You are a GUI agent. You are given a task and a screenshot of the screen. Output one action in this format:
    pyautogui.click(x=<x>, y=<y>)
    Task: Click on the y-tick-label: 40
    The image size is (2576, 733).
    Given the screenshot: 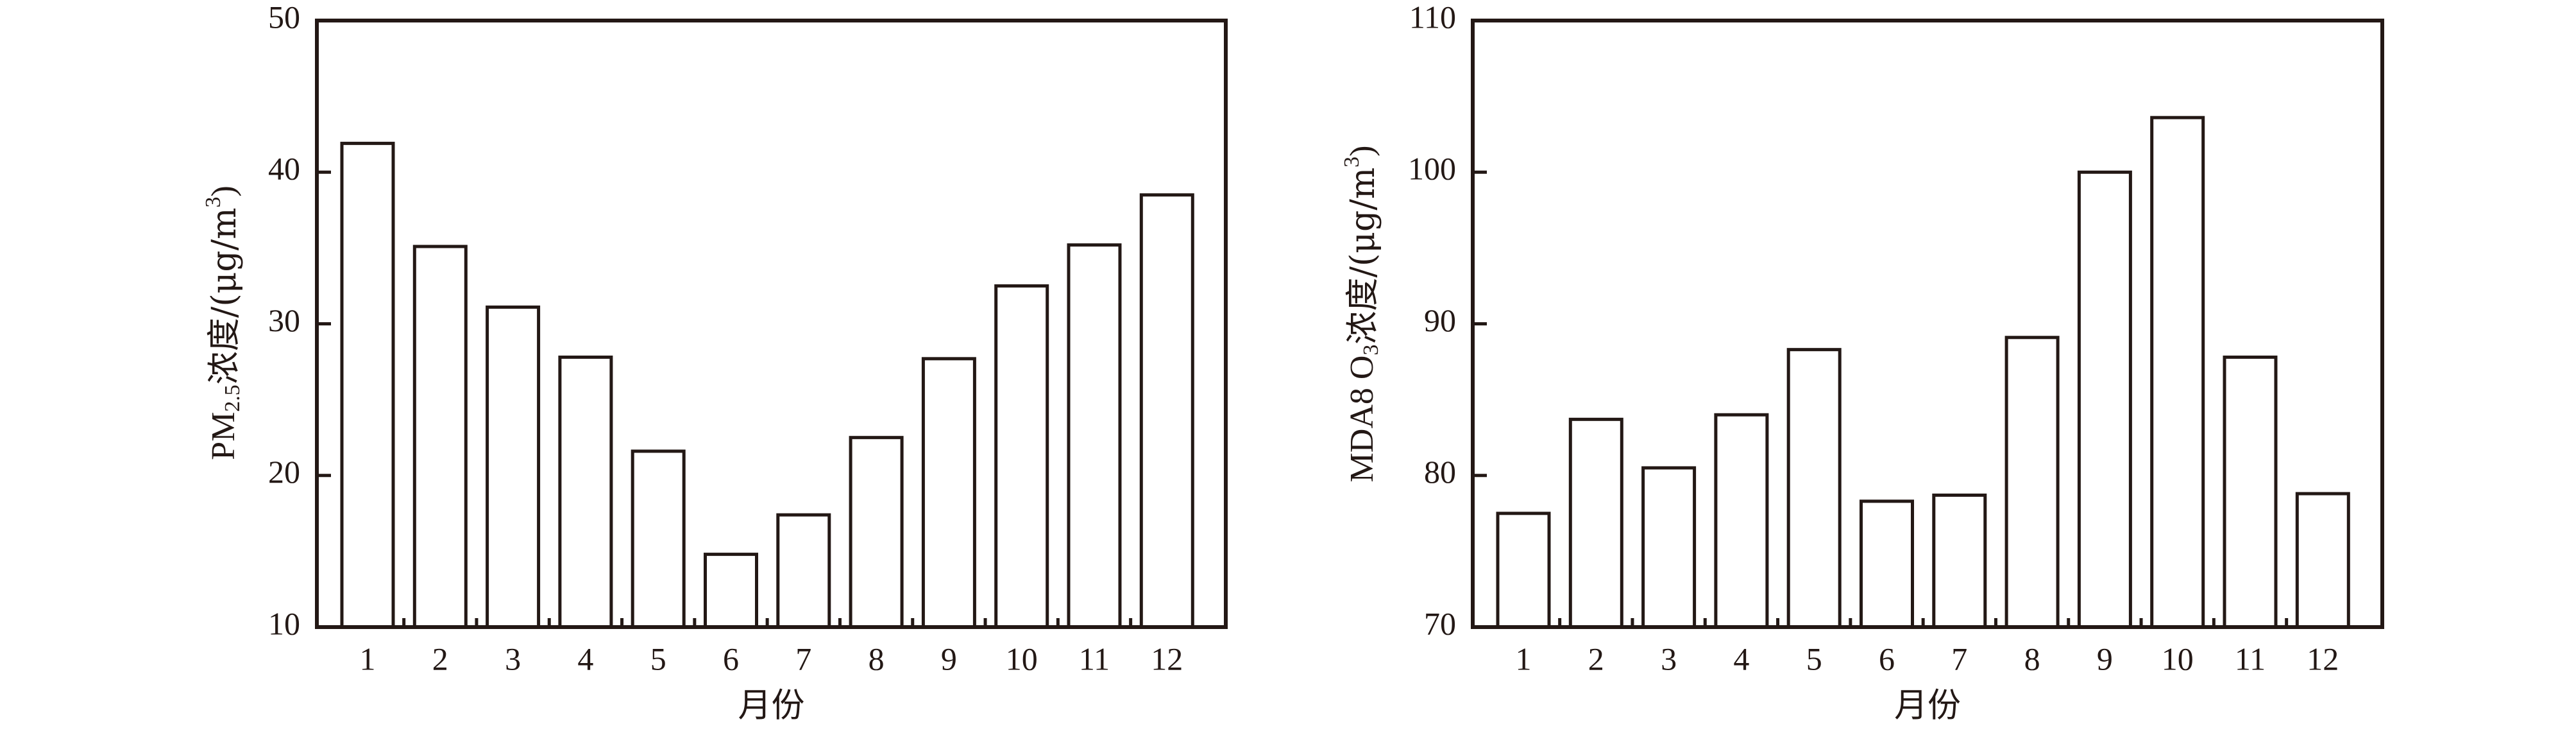 What is the action you would take?
    pyautogui.click(x=284, y=169)
    